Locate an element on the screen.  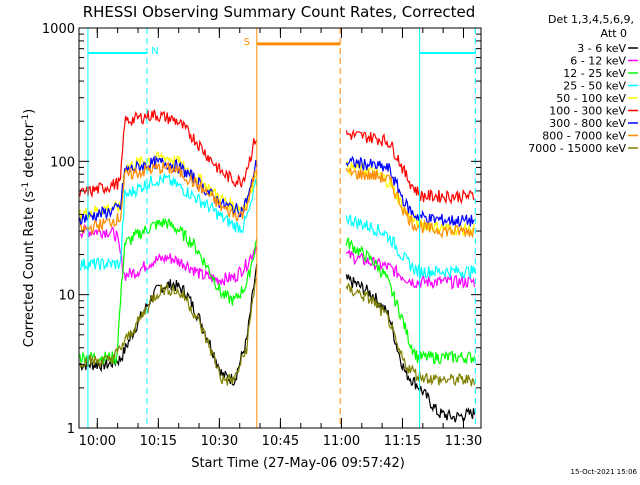
legend-label-1: 6 - 12 keV is located at coordinates (598, 61).